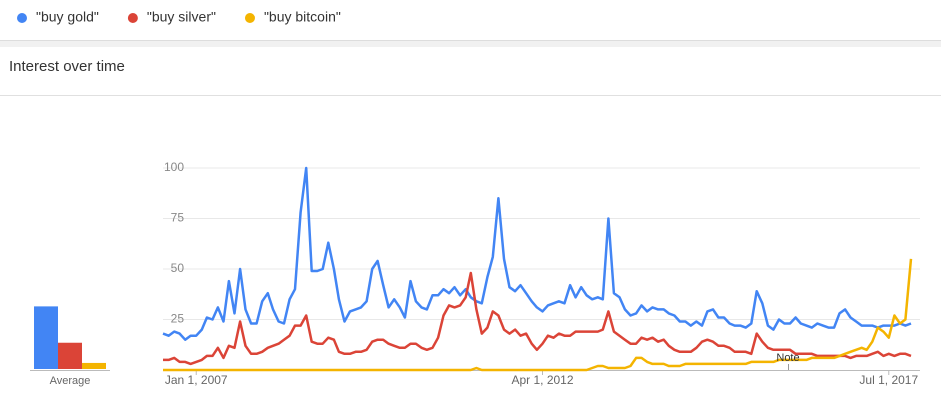 The width and height of the screenshot is (941, 405). I want to click on y-tick-label: 75, so click(178, 218).